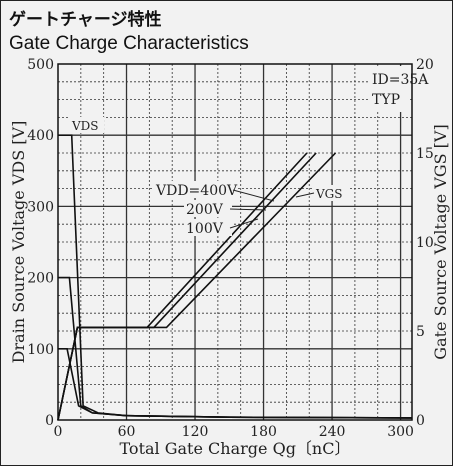  What do you see at coordinates (400, 80) in the screenshot?
I see `condition-id: ID=35A` at bounding box center [400, 80].